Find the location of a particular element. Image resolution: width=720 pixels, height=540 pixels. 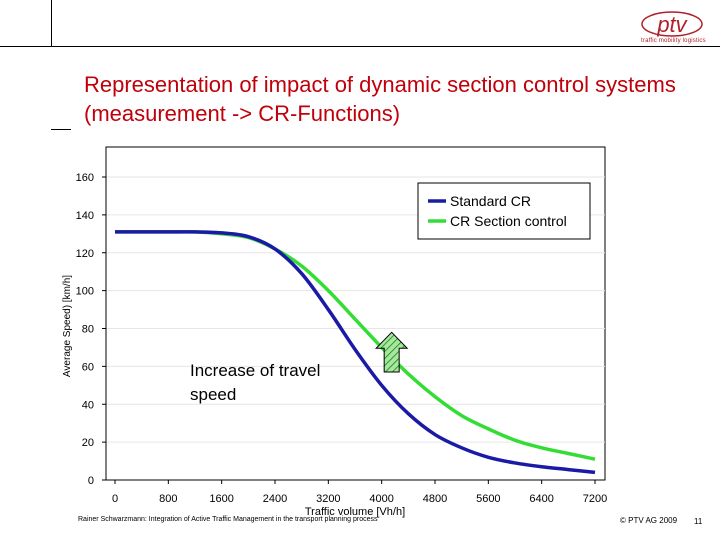

header-divider-horizontal is located at coordinates (360, 46).